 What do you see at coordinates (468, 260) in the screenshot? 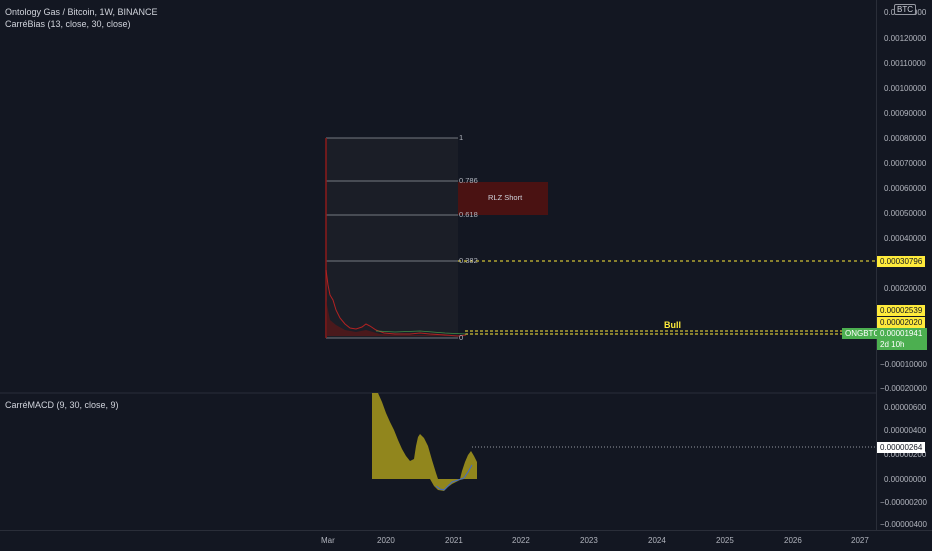
I see `fib-label-0382: 0.382` at bounding box center [468, 260].